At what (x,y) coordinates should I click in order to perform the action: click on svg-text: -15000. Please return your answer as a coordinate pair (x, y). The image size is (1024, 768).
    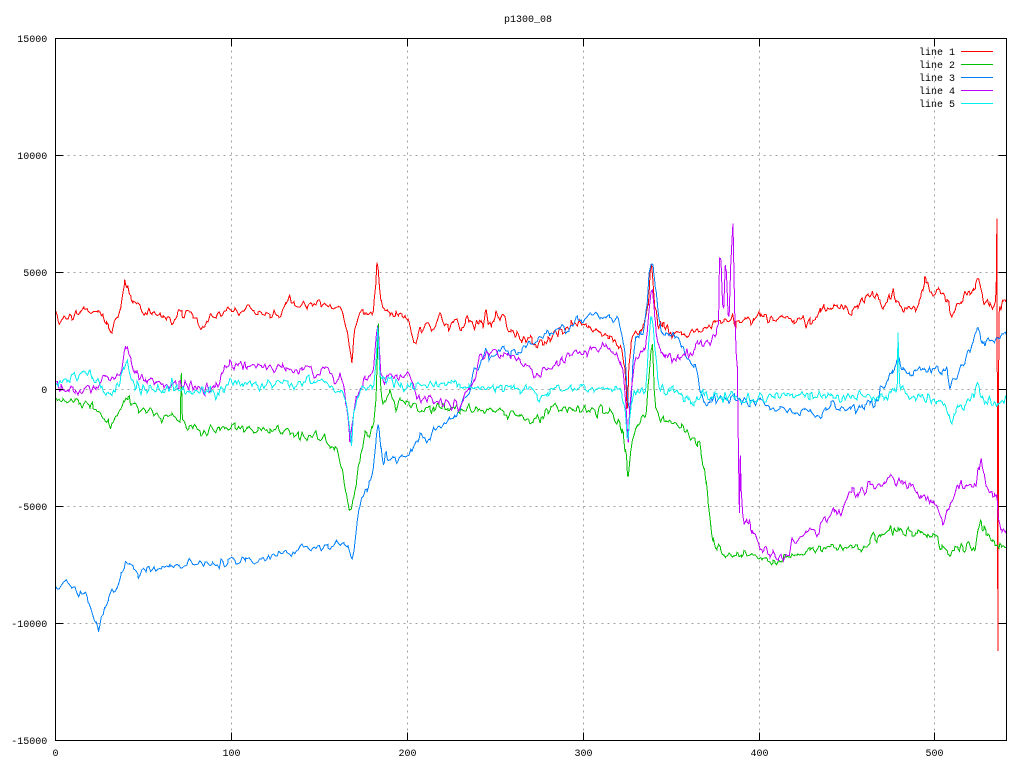
    Looking at the image, I should click on (29, 742).